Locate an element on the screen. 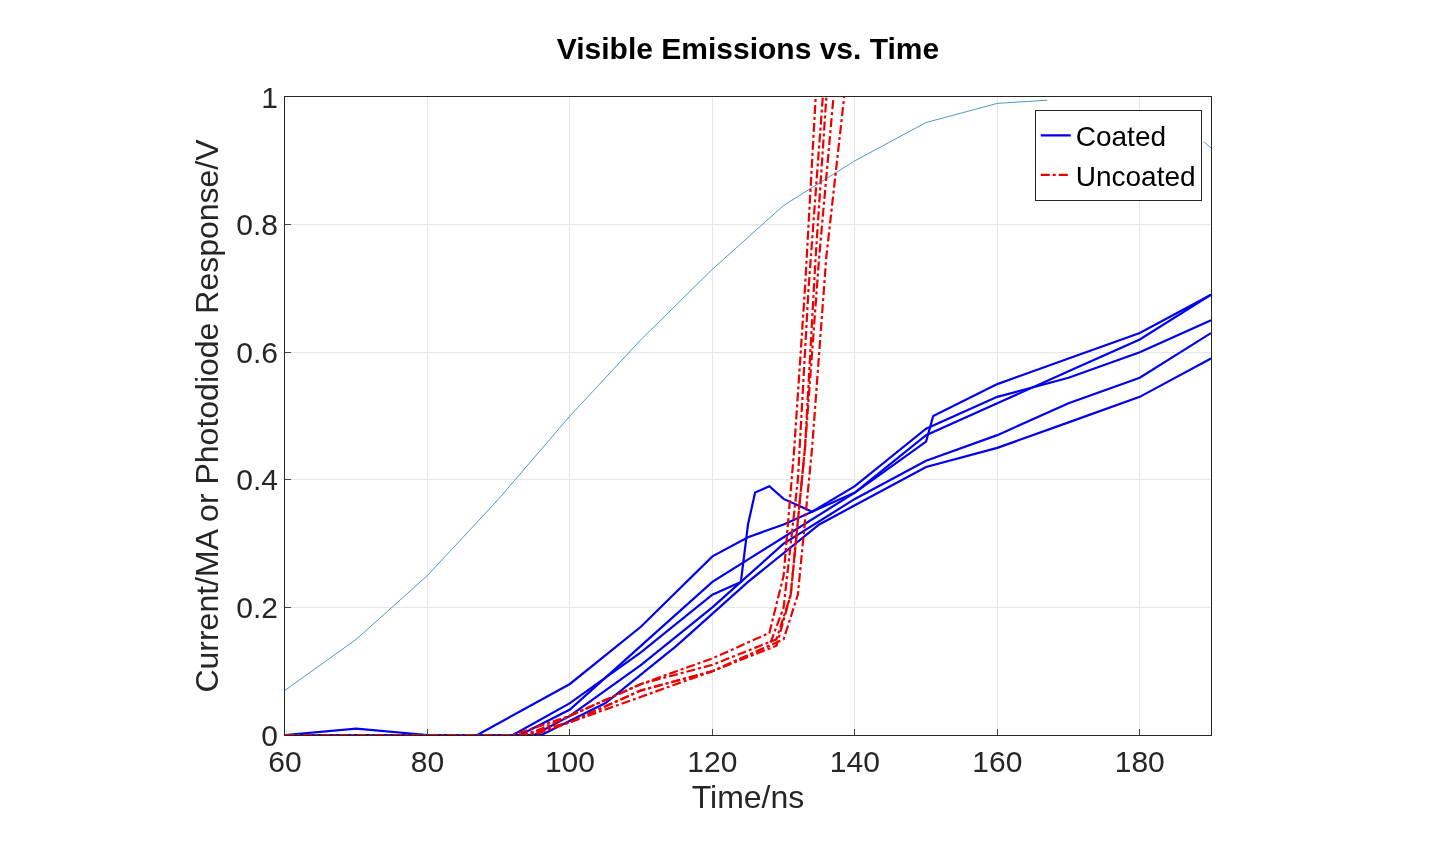 This screenshot has width=1429, height=854. y-axis-title: Current/MA or Photodiode Response/V is located at coordinates (206, 415).